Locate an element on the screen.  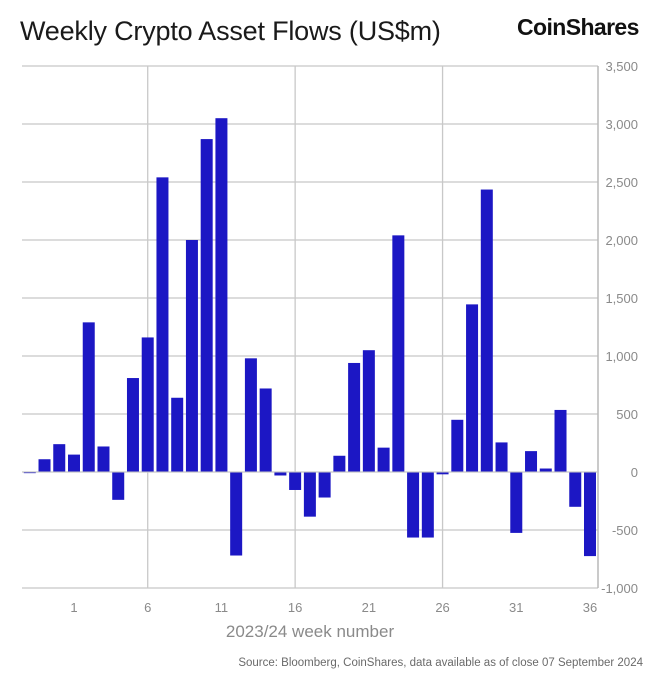
x-tick-label: 16 is located at coordinates (295, 607).